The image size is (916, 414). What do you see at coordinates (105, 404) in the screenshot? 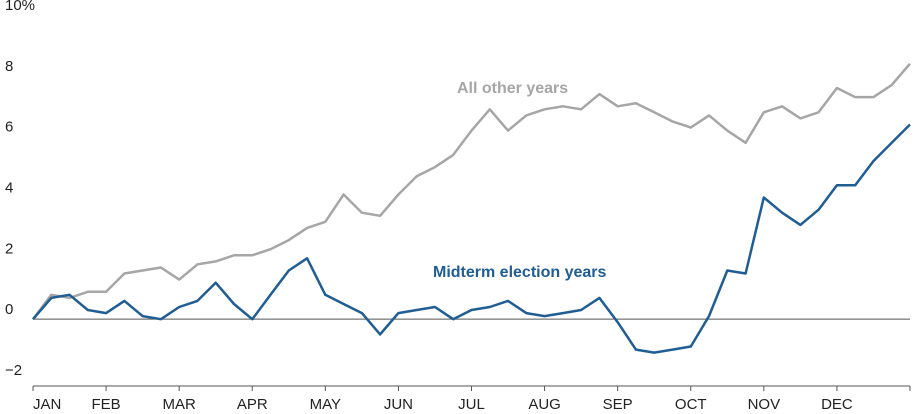
I see `x-tick-label: FEB` at bounding box center [105, 404].